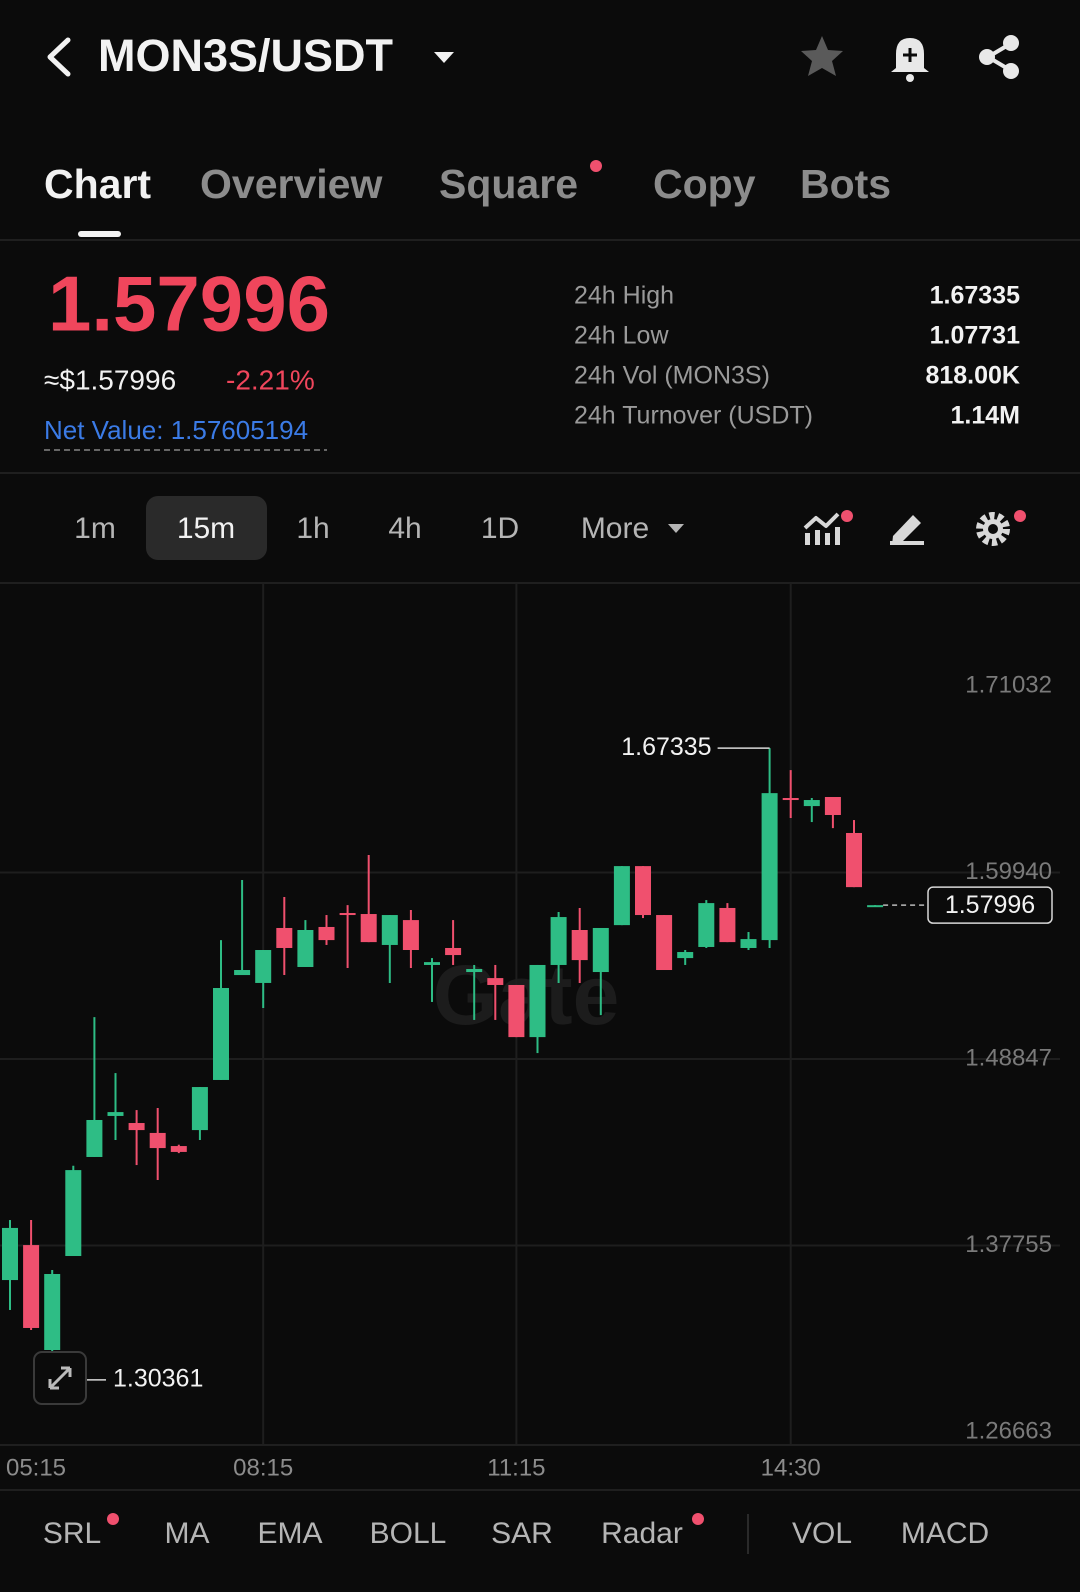  What do you see at coordinates (822, 56) in the screenshot?
I see `favorite-icon` at bounding box center [822, 56].